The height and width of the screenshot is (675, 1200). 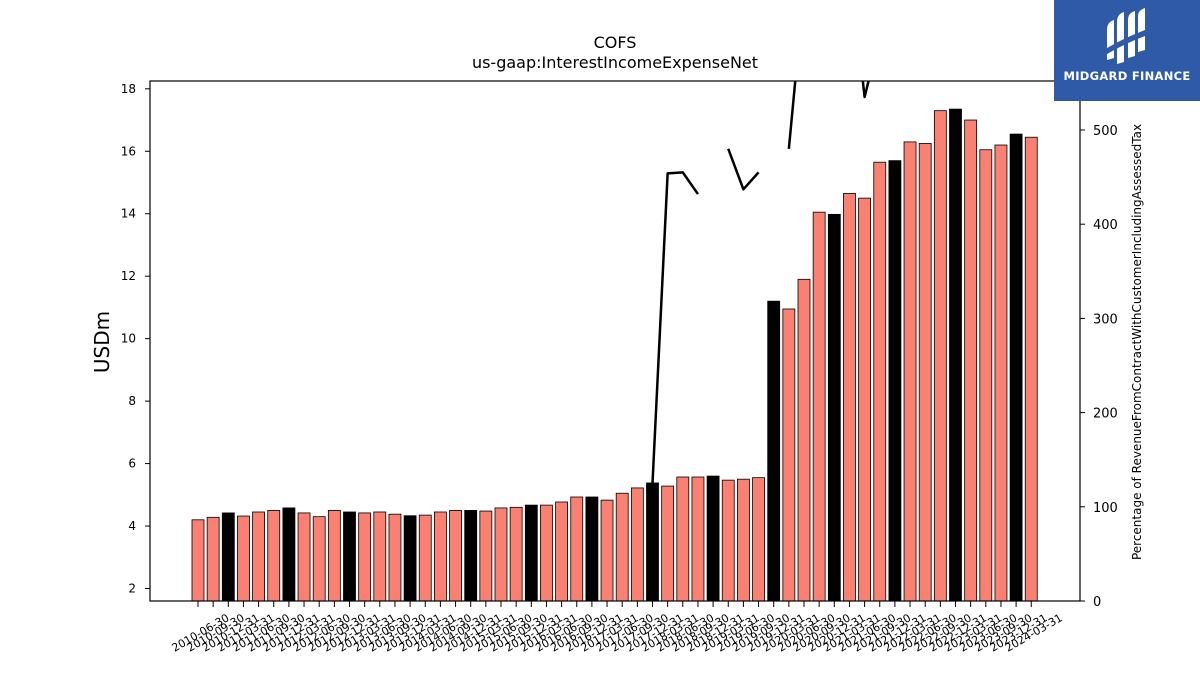 I want to click on y-tick-label: 16, so click(x=128, y=151).